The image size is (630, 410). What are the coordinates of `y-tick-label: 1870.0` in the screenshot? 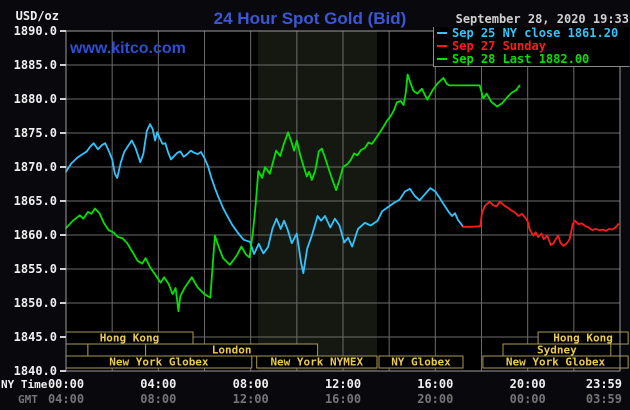 It's located at (35, 167).